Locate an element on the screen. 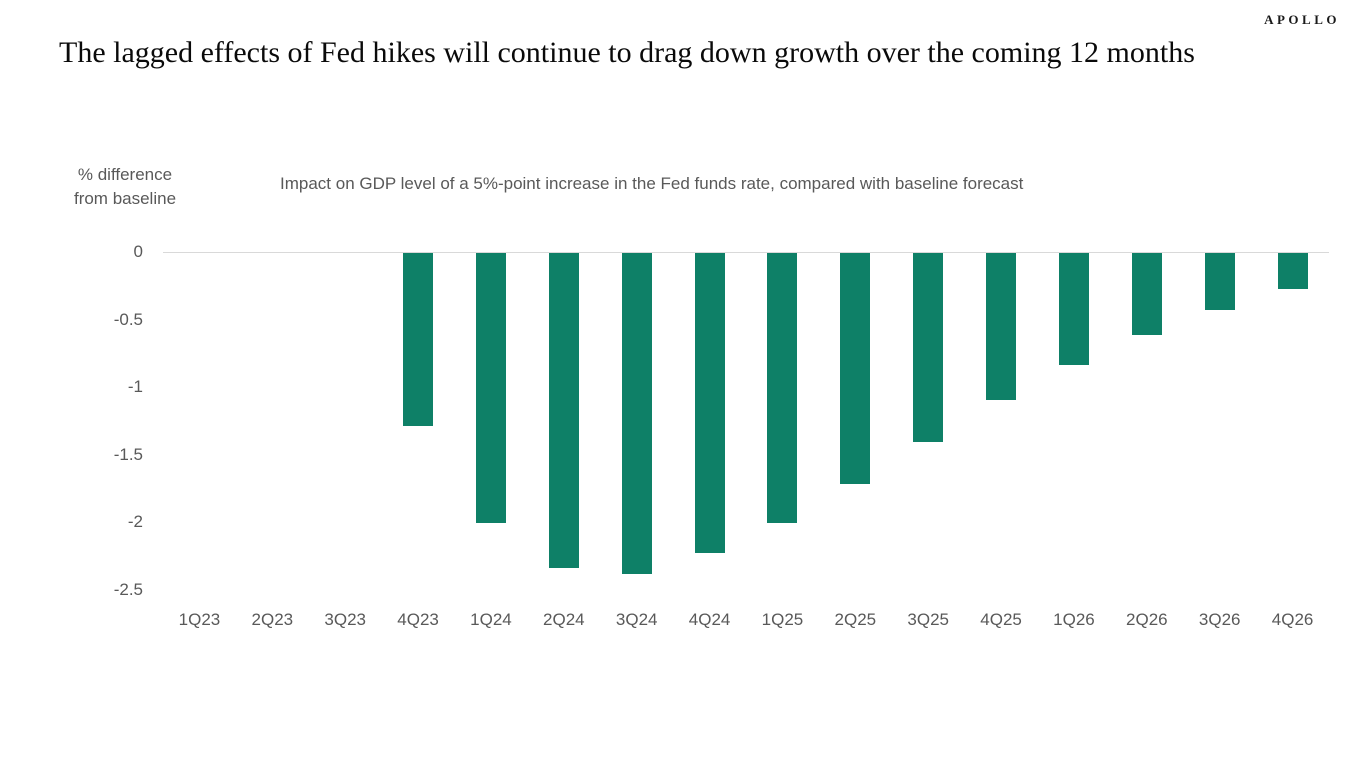 The width and height of the screenshot is (1366, 768). bar-2Q26 is located at coordinates (1146, 294).